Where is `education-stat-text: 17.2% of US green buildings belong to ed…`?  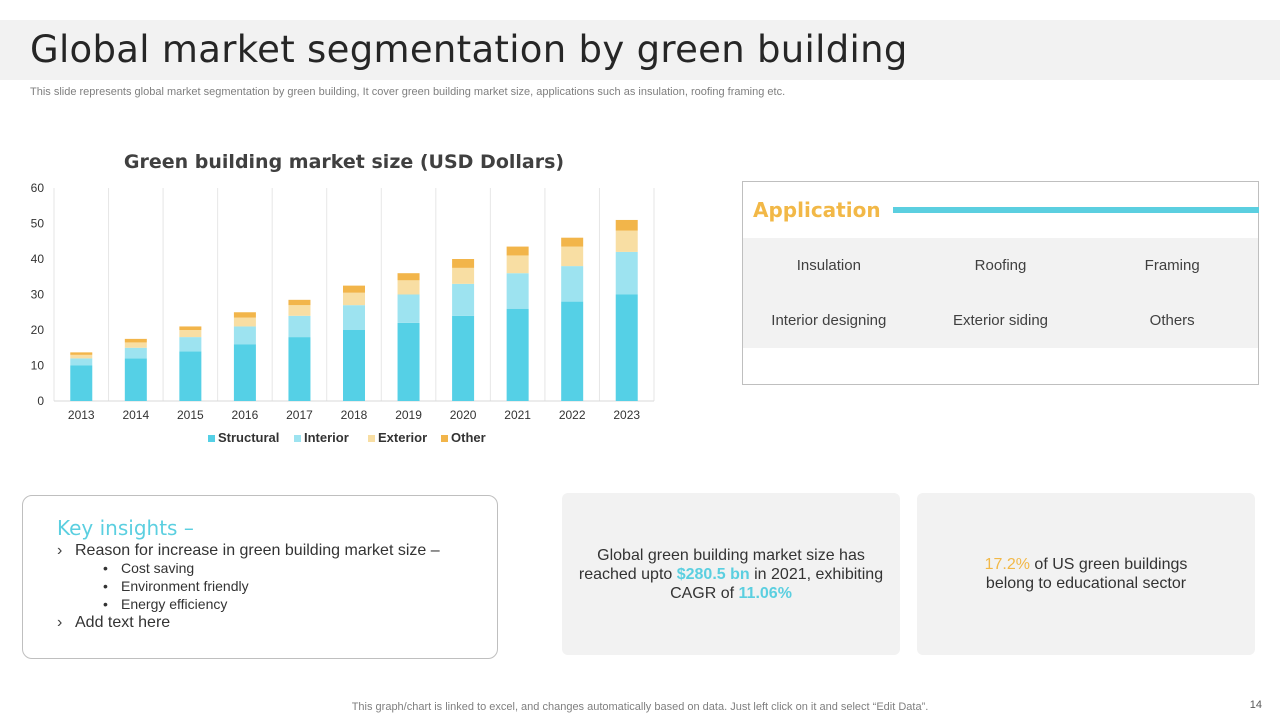
education-stat-text: 17.2% of US green buildings belong to ed… is located at coordinates (1086, 574).